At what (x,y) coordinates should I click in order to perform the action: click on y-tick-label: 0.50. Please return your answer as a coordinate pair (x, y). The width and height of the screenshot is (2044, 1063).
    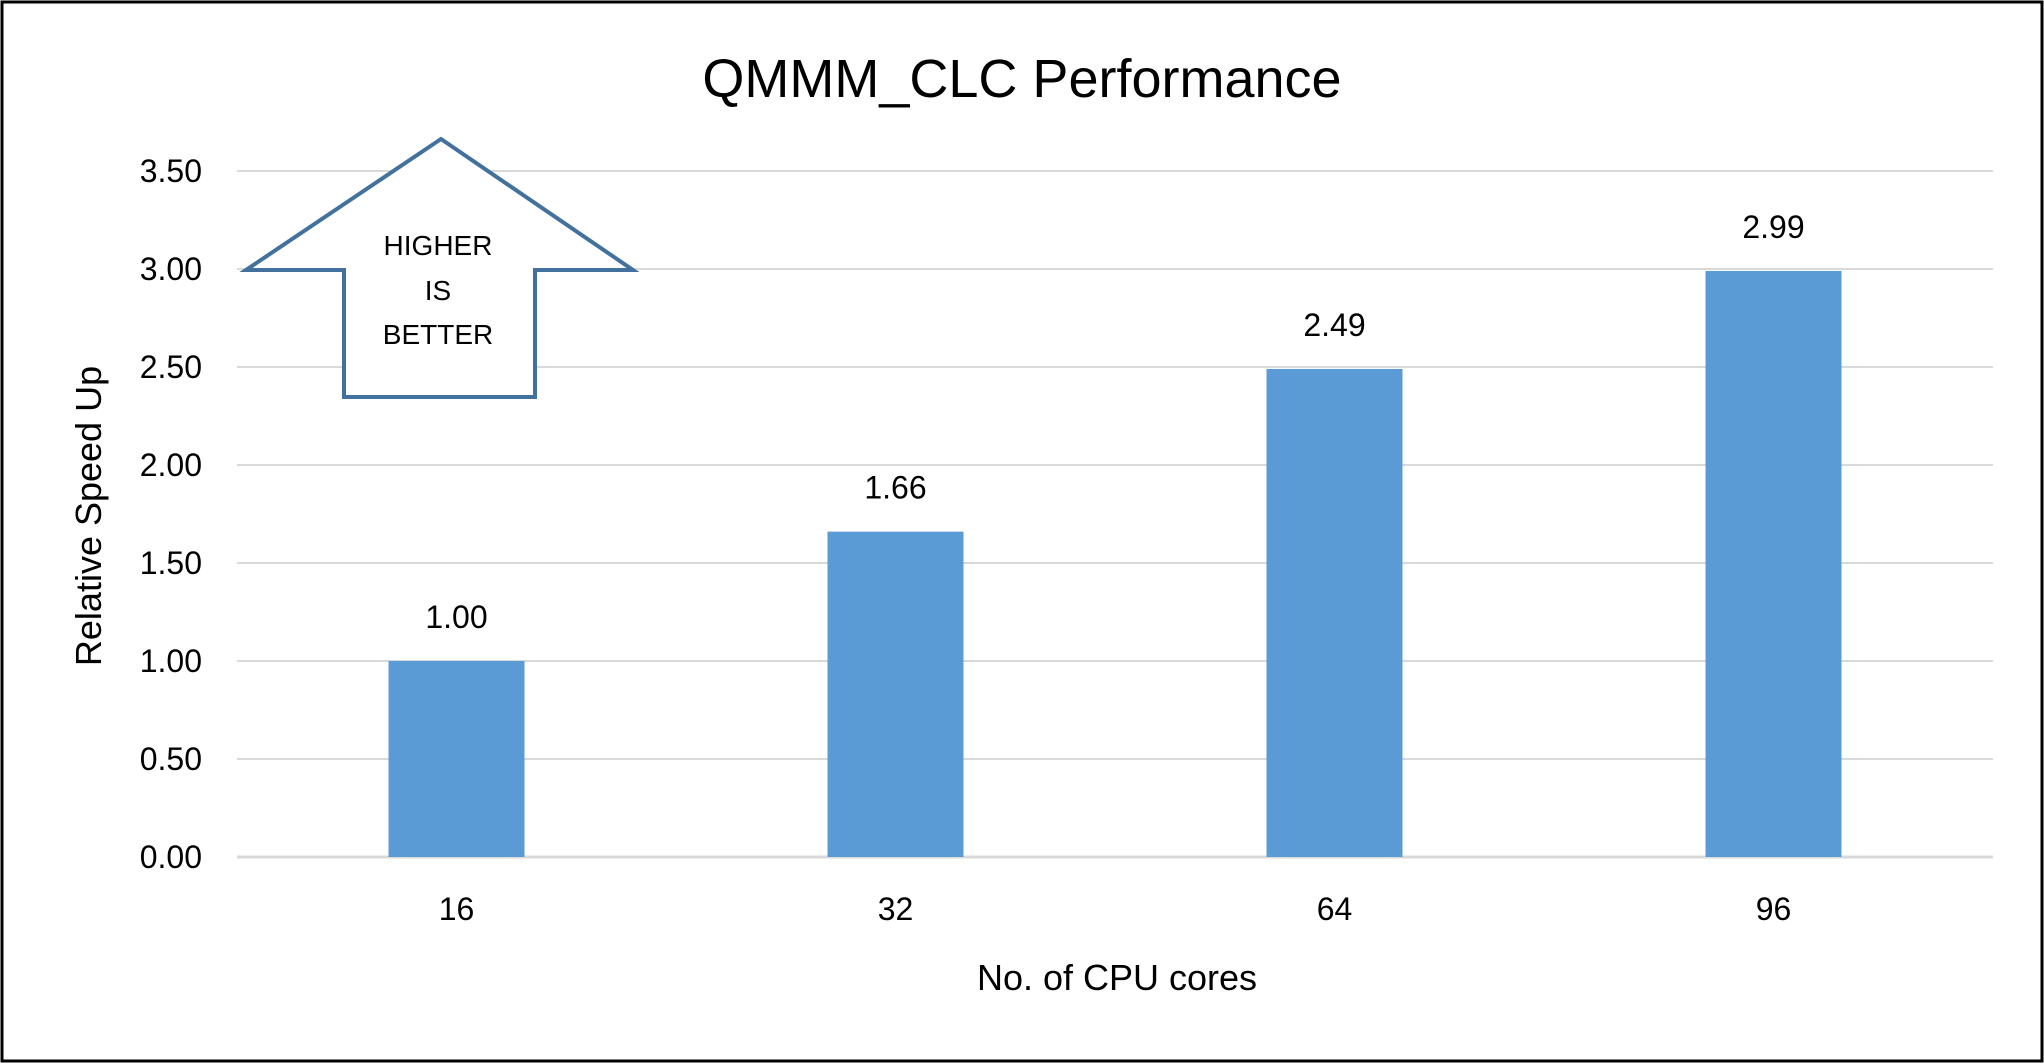
    Looking at the image, I should click on (171, 759).